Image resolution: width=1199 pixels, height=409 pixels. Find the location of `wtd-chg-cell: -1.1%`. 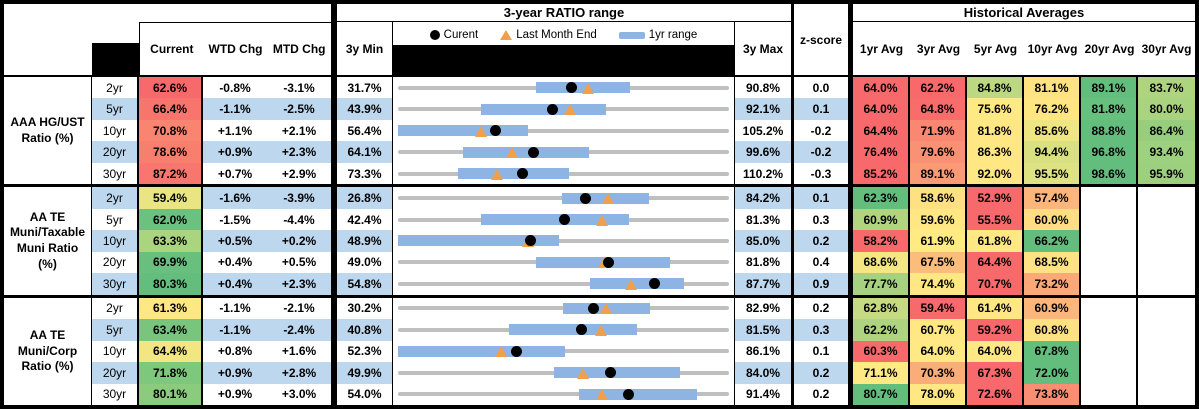

wtd-chg-cell: -1.1% is located at coordinates (235, 308).